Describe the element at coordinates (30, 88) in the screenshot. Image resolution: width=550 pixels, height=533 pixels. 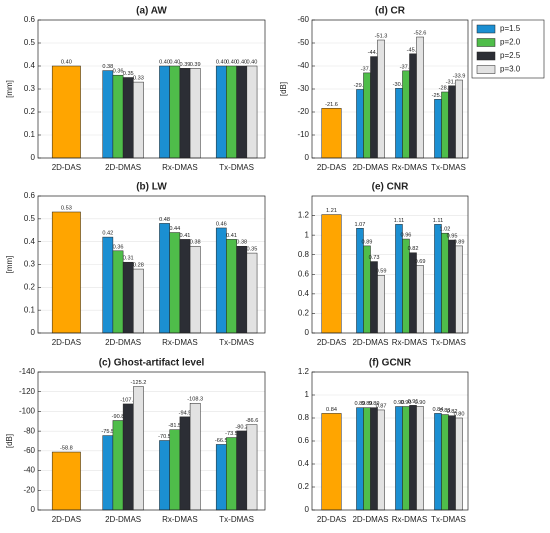
I see `y-tick-label: 0.3` at that location.